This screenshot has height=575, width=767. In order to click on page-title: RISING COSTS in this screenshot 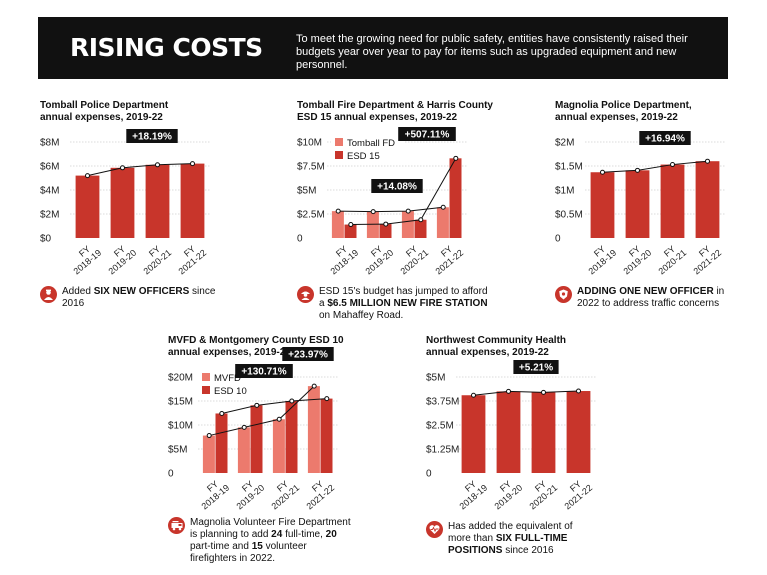, I will do `click(166, 47)`.